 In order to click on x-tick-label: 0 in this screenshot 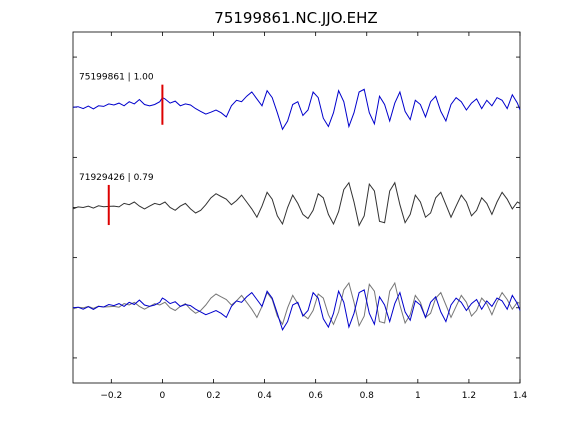, I will do `click(163, 396)`.